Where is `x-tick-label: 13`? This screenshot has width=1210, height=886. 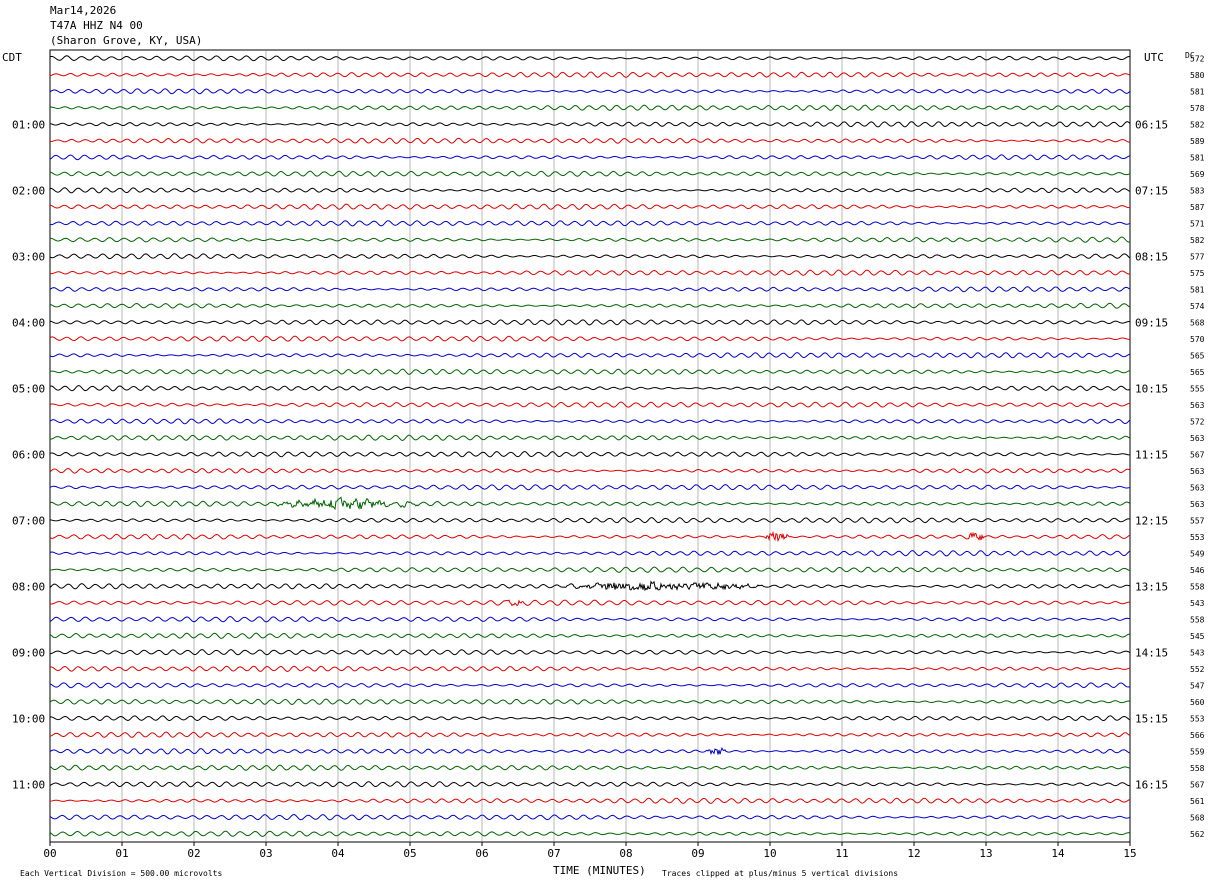
x-tick-label: 13 is located at coordinates (985, 853).